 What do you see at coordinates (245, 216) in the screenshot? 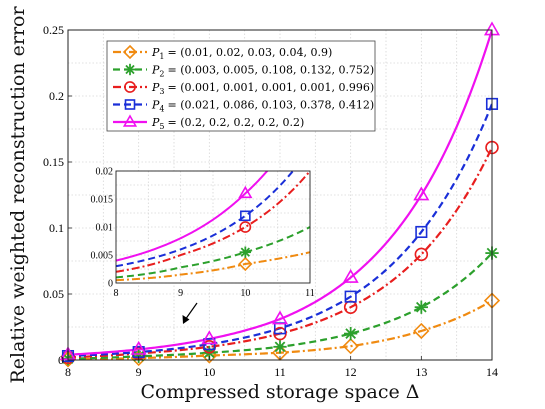
I see `inset-data-point-p4` at bounding box center [245, 216].